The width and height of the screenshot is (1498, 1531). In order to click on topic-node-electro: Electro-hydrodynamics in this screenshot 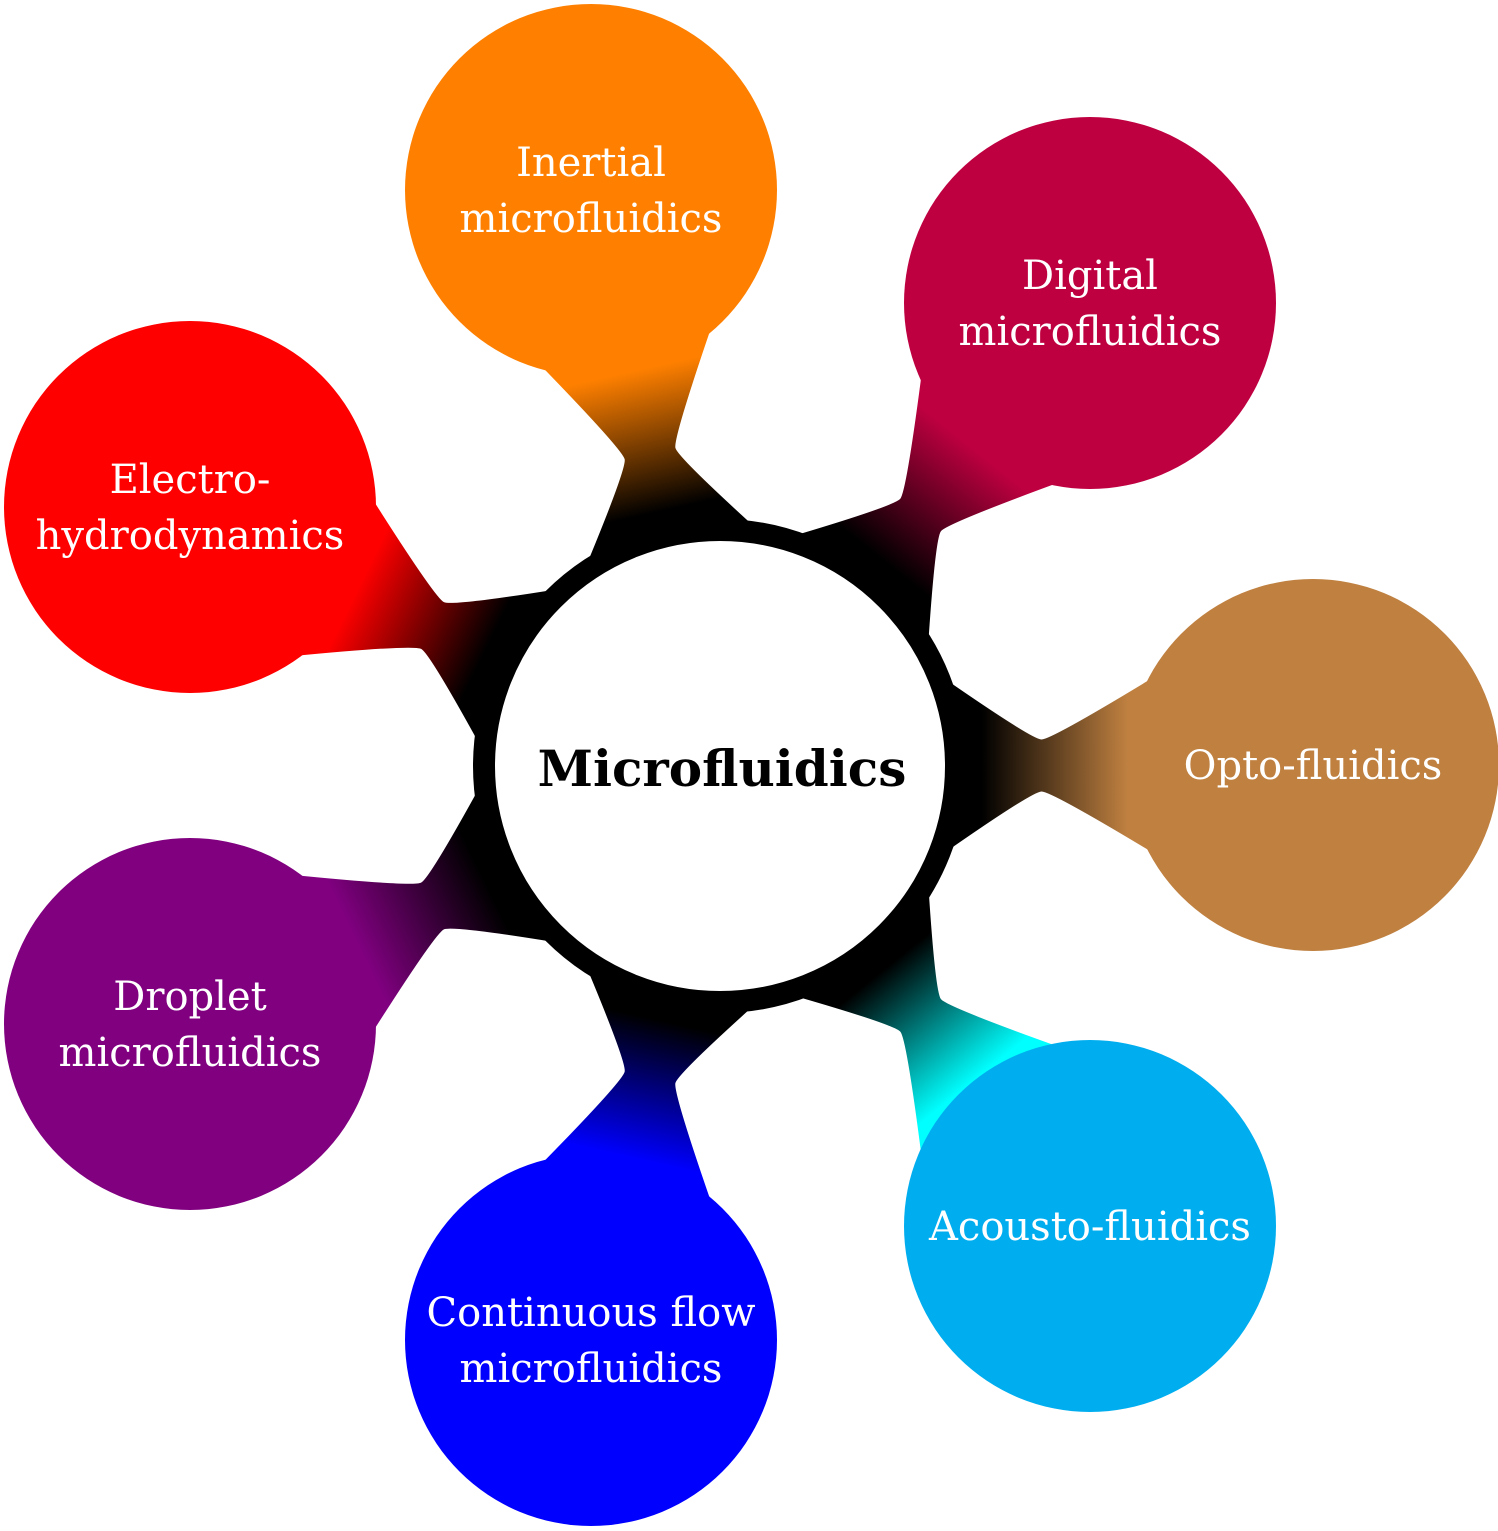, I will do `click(190, 507)`.